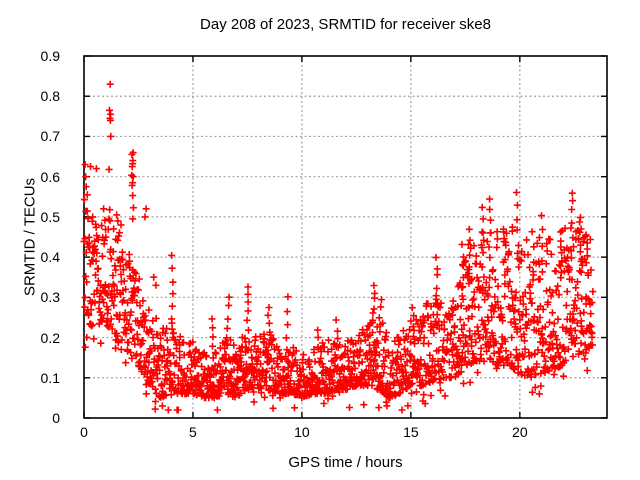 This screenshot has height=480, width=640. I want to click on x-tick-label: 5, so click(193, 432).